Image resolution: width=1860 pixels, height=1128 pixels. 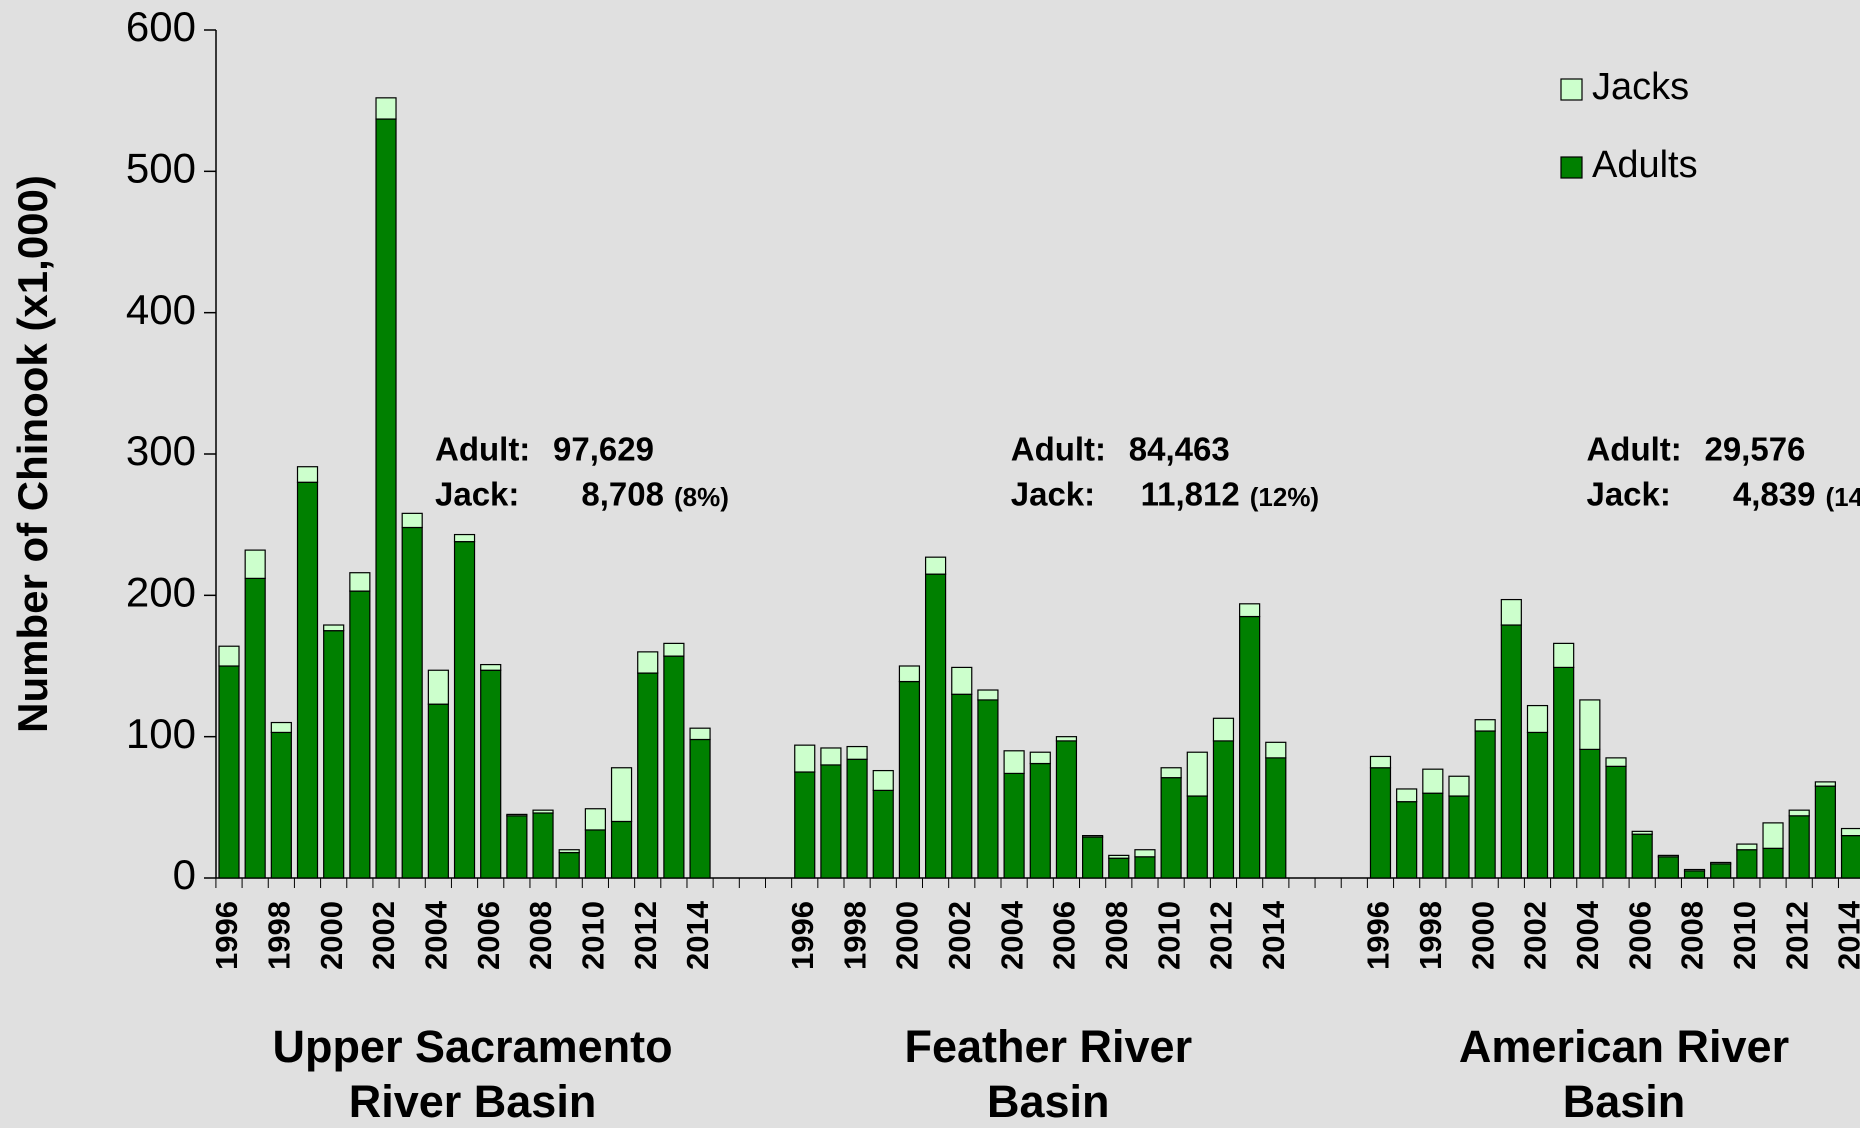 What do you see at coordinates (622, 494) in the screenshot?
I see `annotation: 8,708` at bounding box center [622, 494].